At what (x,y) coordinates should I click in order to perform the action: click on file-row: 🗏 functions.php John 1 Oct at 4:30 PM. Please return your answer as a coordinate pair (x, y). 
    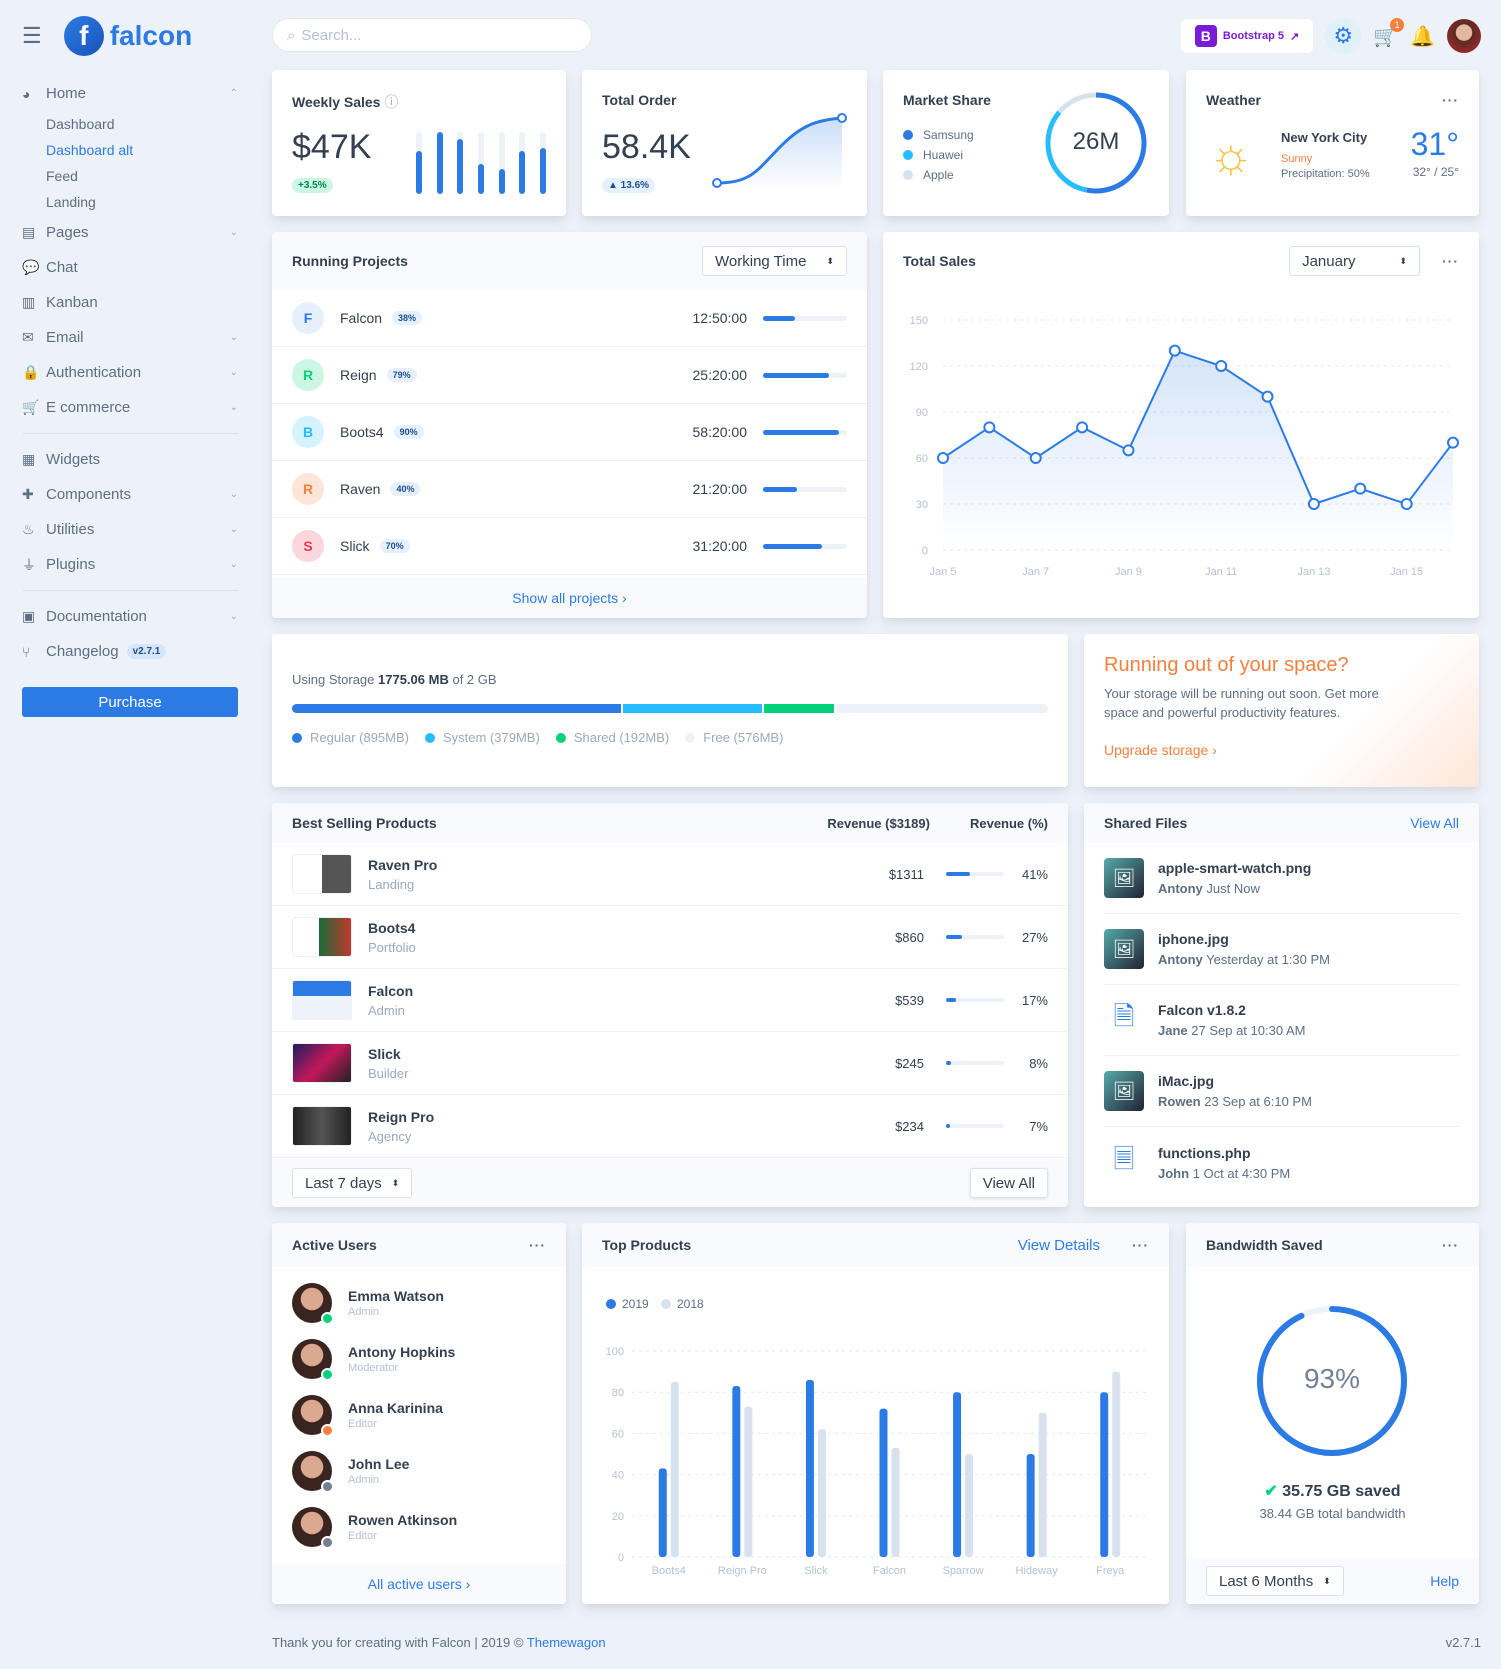
    Looking at the image, I should click on (1281, 1162).